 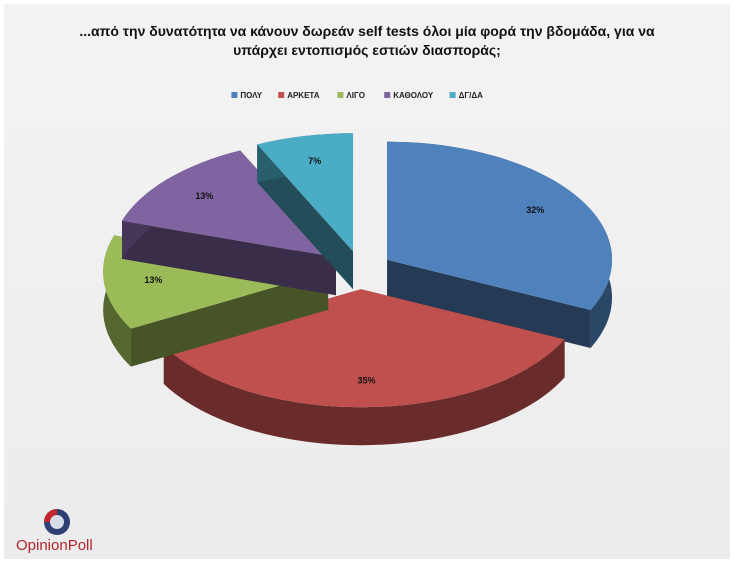 I want to click on logo-core, so click(x=57, y=522).